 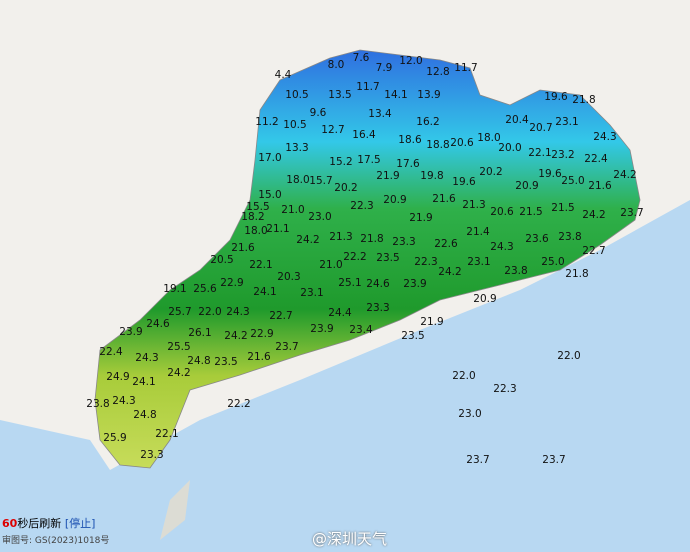 I want to click on temperature-label: 25.6, so click(x=205, y=289).